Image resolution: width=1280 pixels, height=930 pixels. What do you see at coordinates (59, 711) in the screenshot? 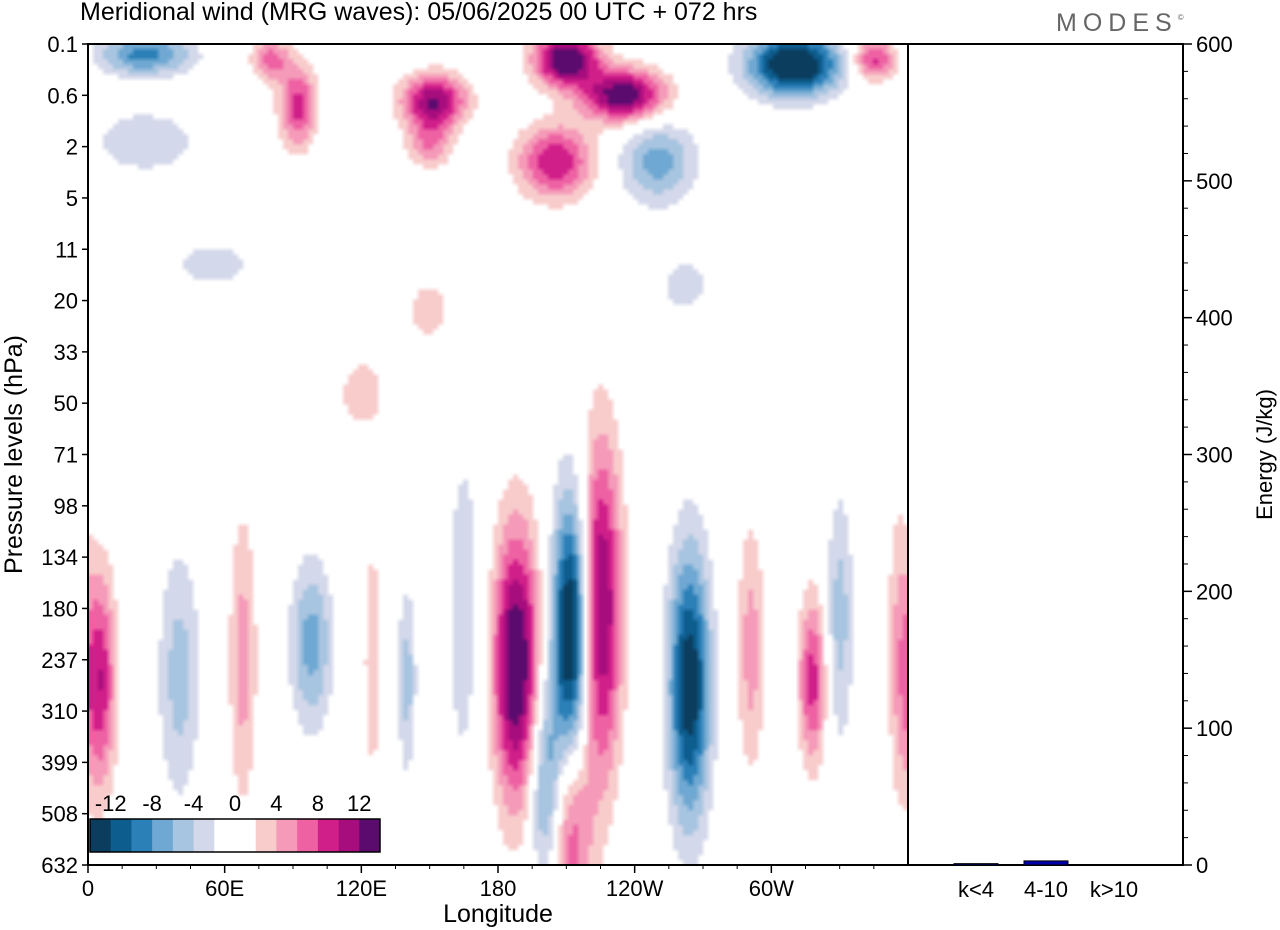
I see `y-tick-label: 310` at bounding box center [59, 711].